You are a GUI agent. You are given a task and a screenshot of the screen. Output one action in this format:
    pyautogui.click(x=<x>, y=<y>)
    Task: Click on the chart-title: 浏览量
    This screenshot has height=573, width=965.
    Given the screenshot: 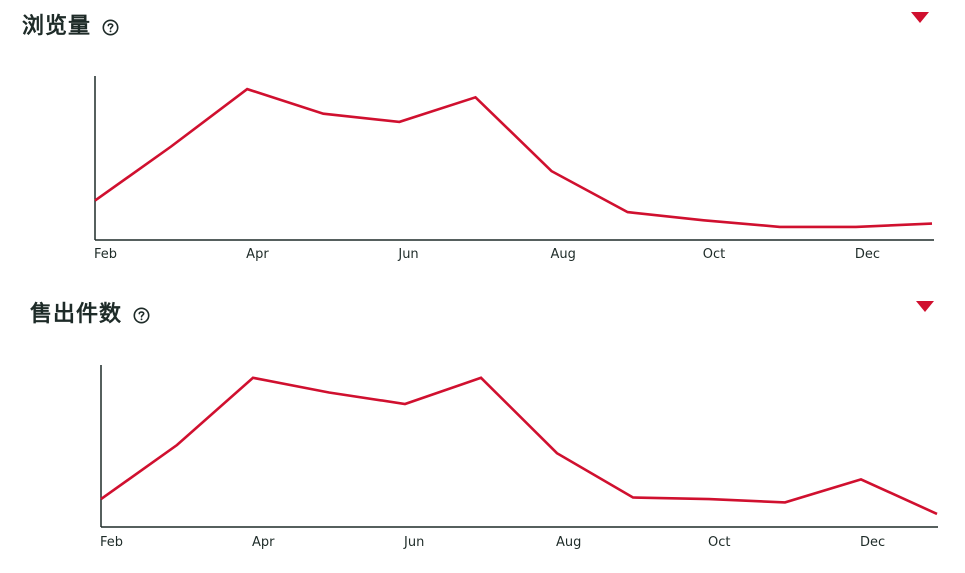 What is the action you would take?
    pyautogui.click(x=57, y=26)
    